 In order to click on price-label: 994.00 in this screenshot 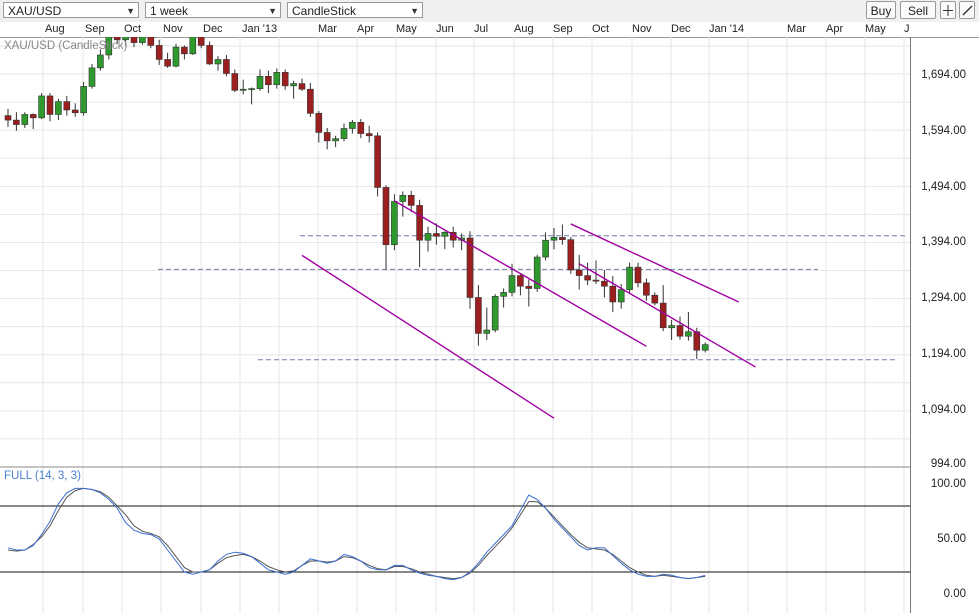, I will do `click(948, 464)`.